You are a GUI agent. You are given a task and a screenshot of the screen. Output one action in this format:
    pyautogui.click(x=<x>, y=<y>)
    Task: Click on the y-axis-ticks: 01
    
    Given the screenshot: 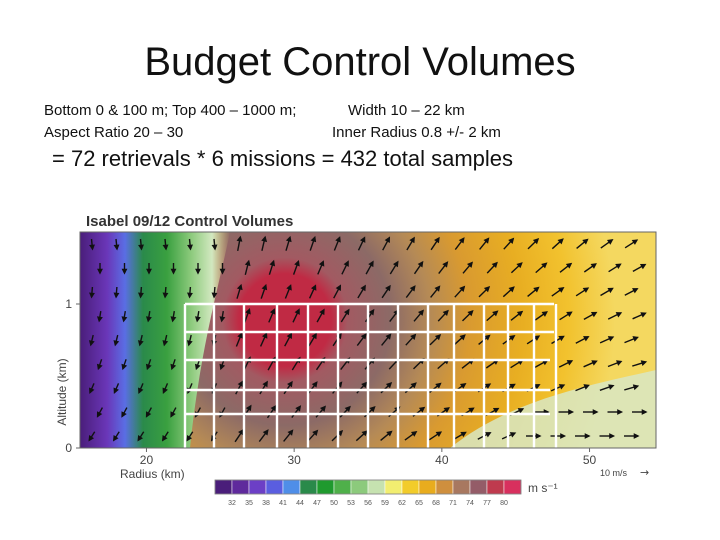 What is the action you would take?
    pyautogui.click(x=72, y=376)
    